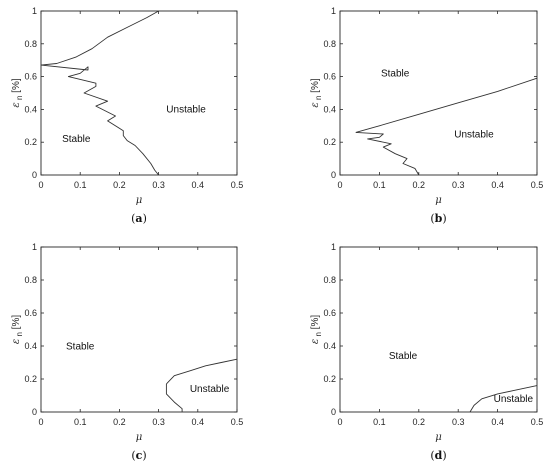 The image size is (550, 467). Describe the element at coordinates (438, 218) in the screenshot. I see `panel-label: (b)` at that location.